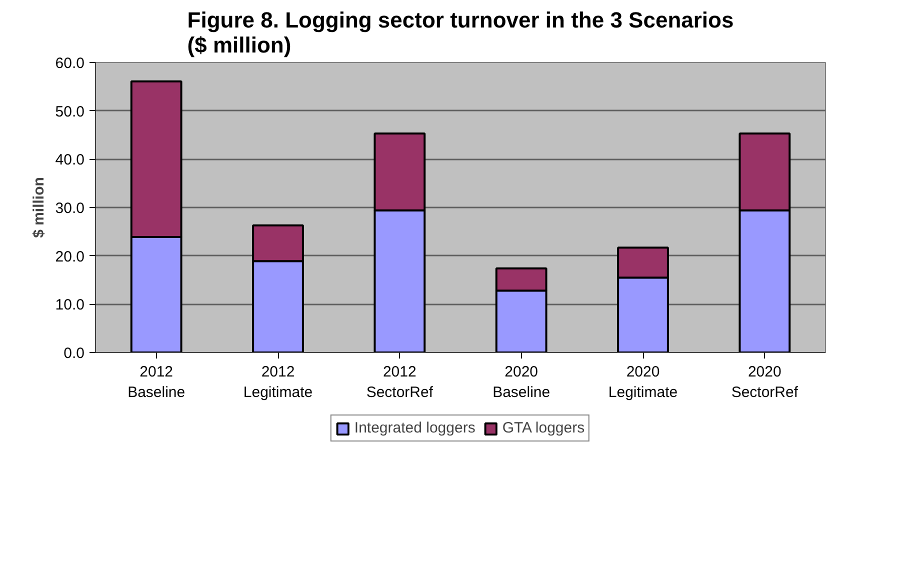 This screenshot has width=899, height=581. Describe the element at coordinates (157, 382) in the screenshot. I see `x-tick-label: 2012 Baseline` at that location.